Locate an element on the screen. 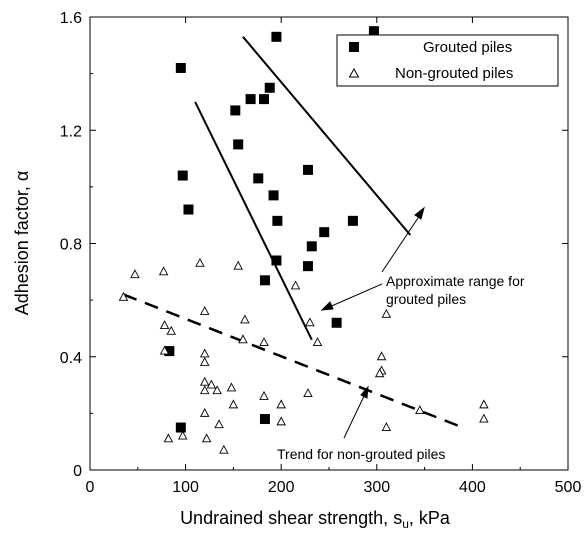  x-tick-label: 200 is located at coordinates (281, 487).